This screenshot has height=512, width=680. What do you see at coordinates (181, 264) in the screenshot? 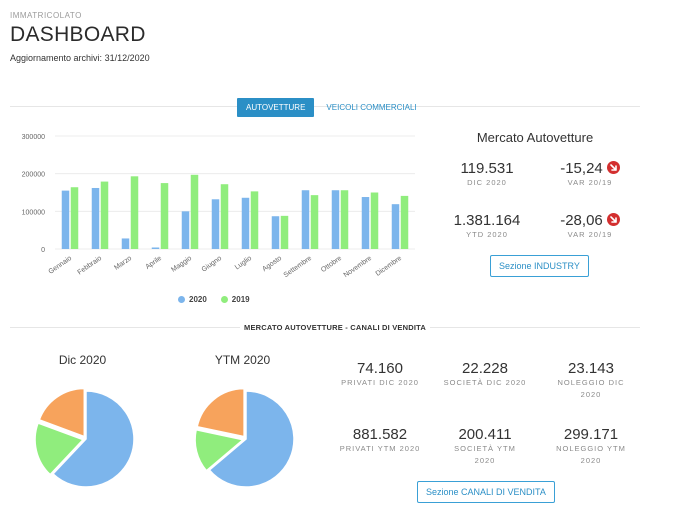
I see `x-tick-label: Maggio` at bounding box center [181, 264].